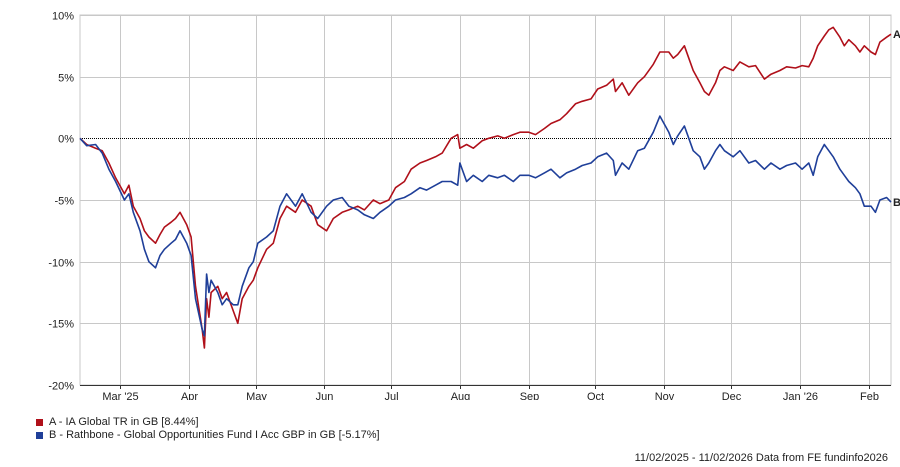 This screenshot has width=900, height=467. What do you see at coordinates (39, 435) in the screenshot?
I see `legend-swatch-b` at bounding box center [39, 435].